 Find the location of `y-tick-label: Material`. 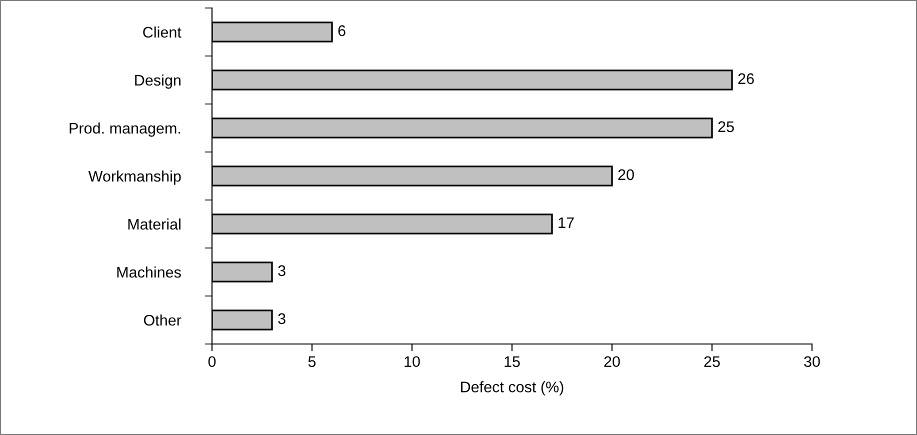

y-tick-label: Material is located at coordinates (154, 224).